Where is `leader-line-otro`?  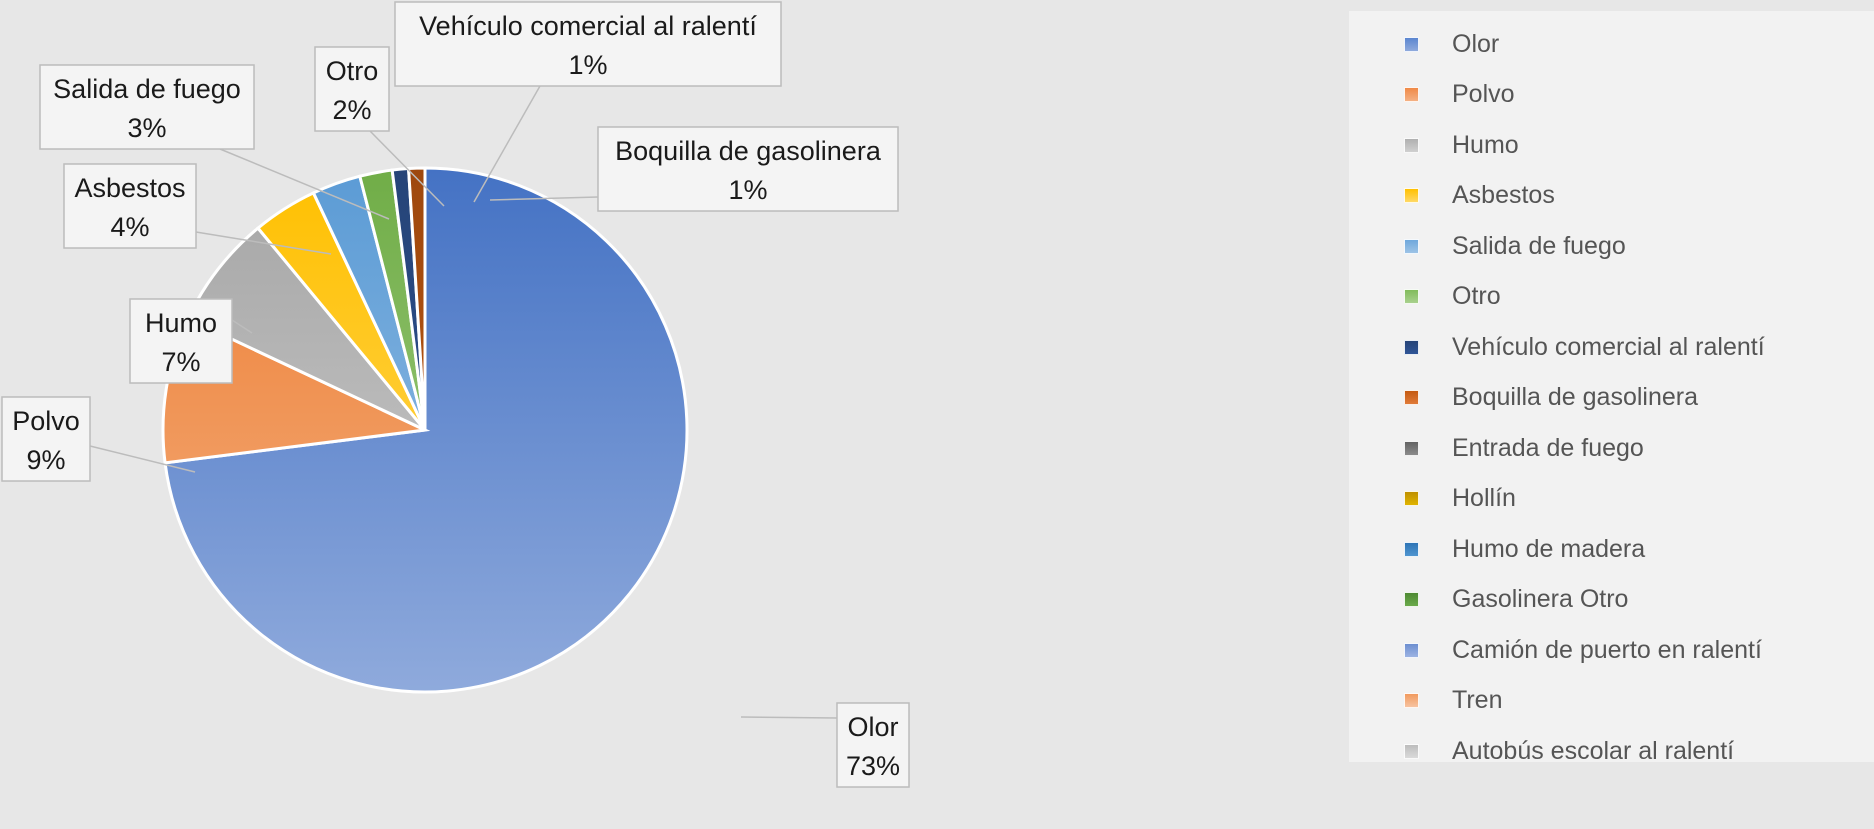 leader-line-otro is located at coordinates (407, 168).